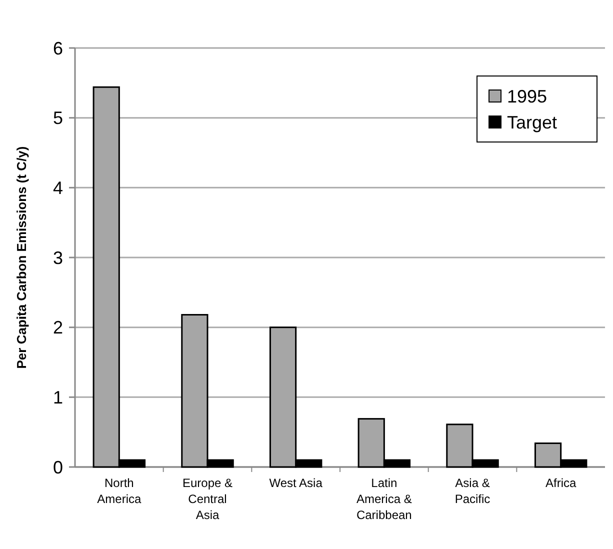 This screenshot has height=549, width=613. I want to click on y-tick-label: 6, so click(57, 48).